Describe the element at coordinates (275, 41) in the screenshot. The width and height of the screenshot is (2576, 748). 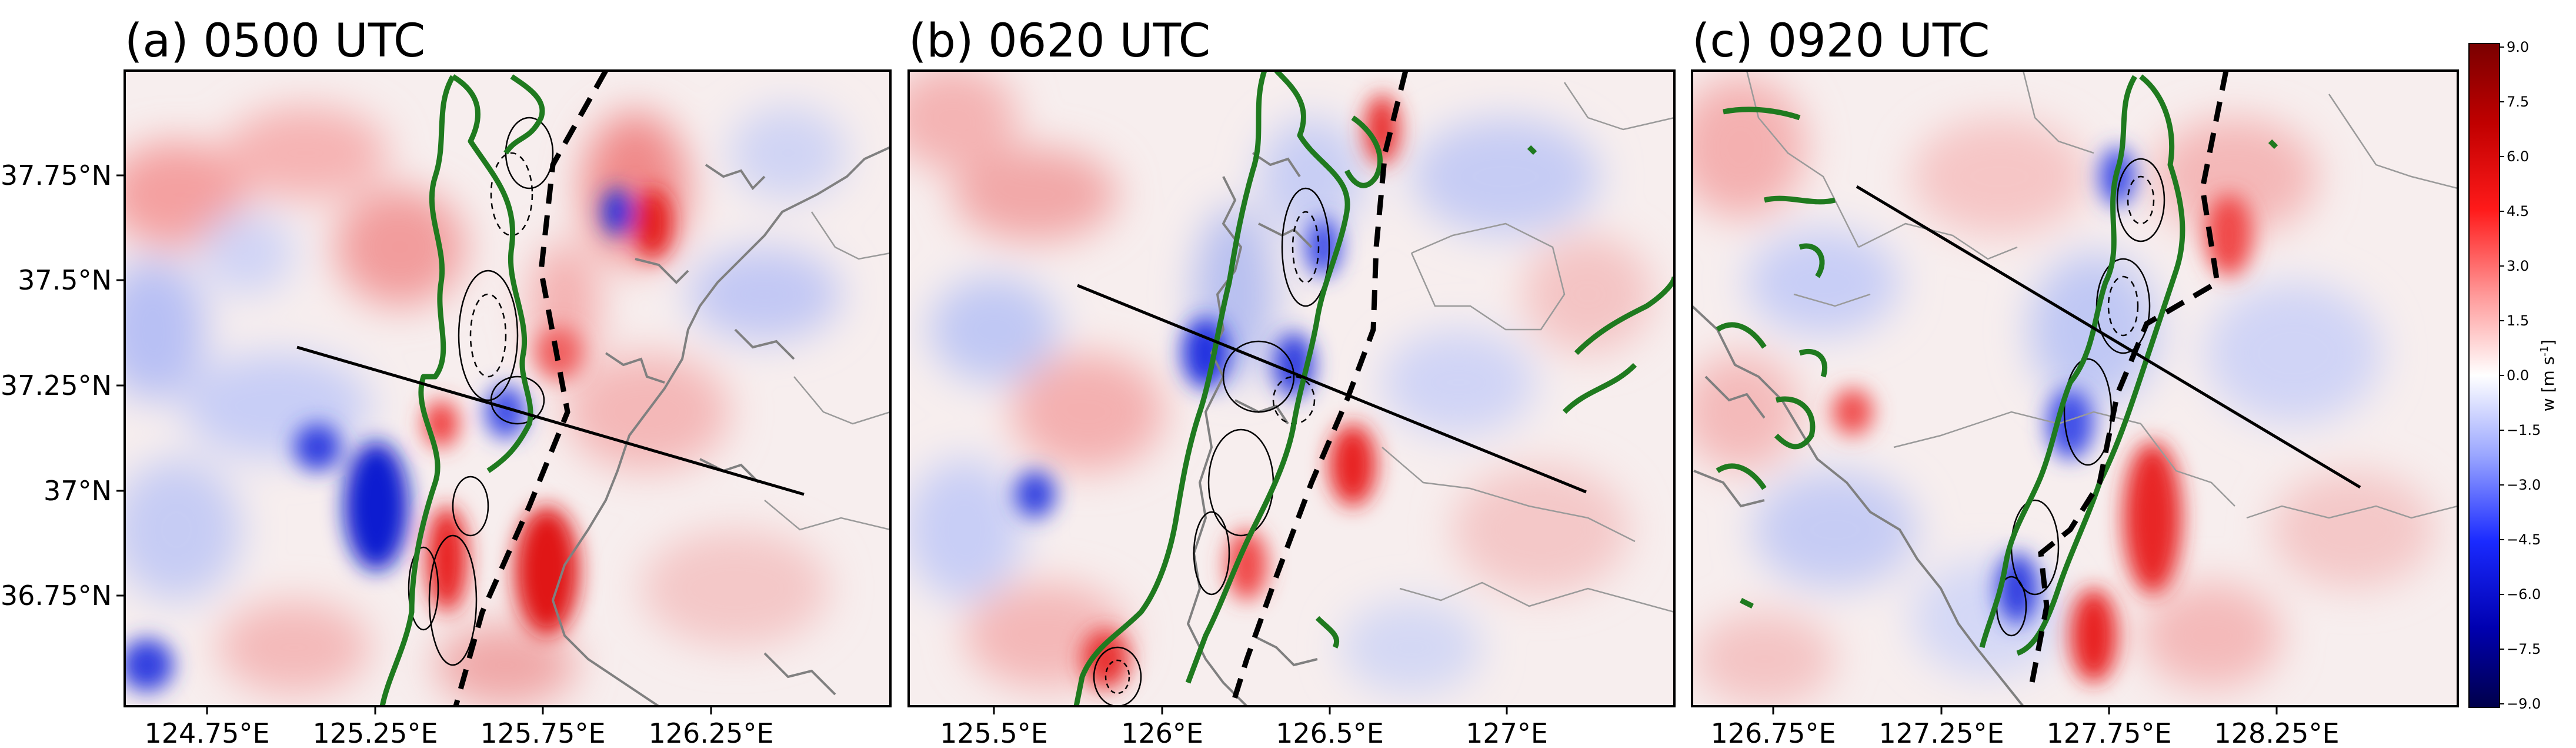
I see `panel-a-title: (a) 0500 UTC` at that location.